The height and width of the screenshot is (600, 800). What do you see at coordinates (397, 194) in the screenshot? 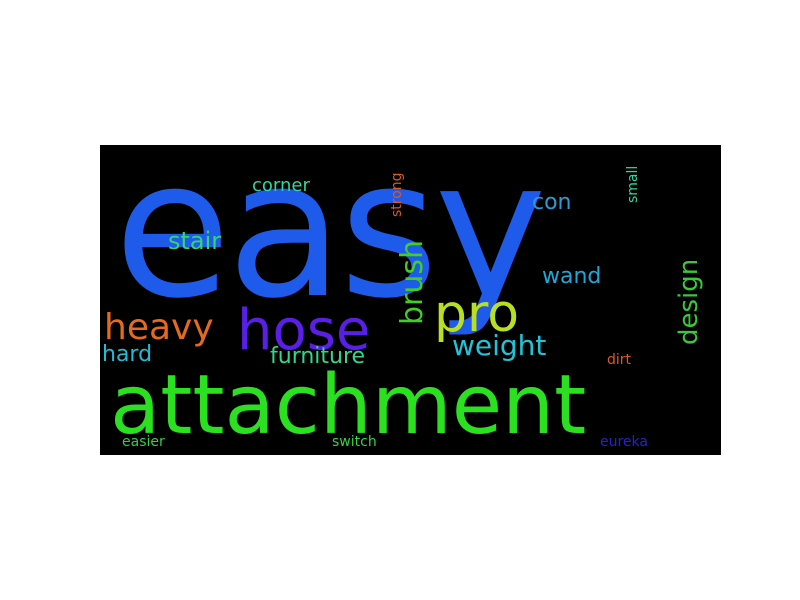
I see `word-strong: strong` at bounding box center [397, 194].